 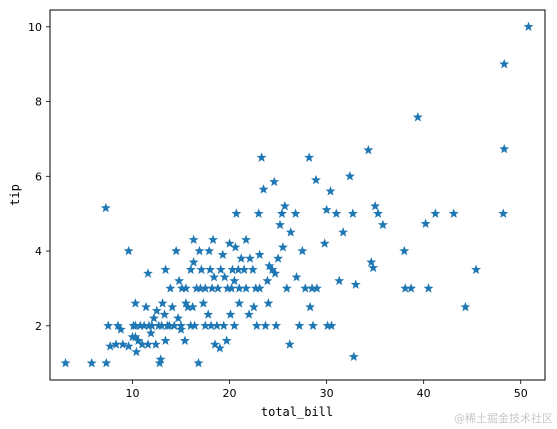 What do you see at coordinates (327, 393) in the screenshot?
I see `x-tick-label: 30` at bounding box center [327, 393].